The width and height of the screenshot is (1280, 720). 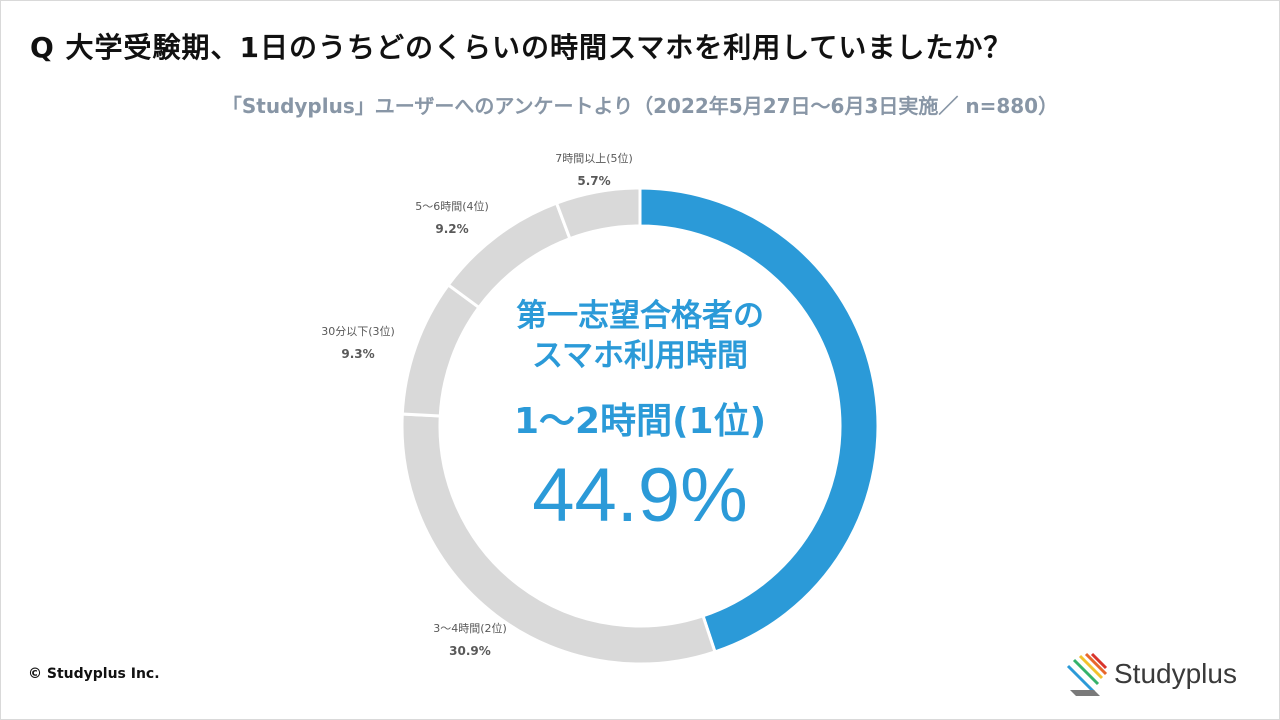 I want to click on slice-value: 9.2%, so click(x=451, y=229).